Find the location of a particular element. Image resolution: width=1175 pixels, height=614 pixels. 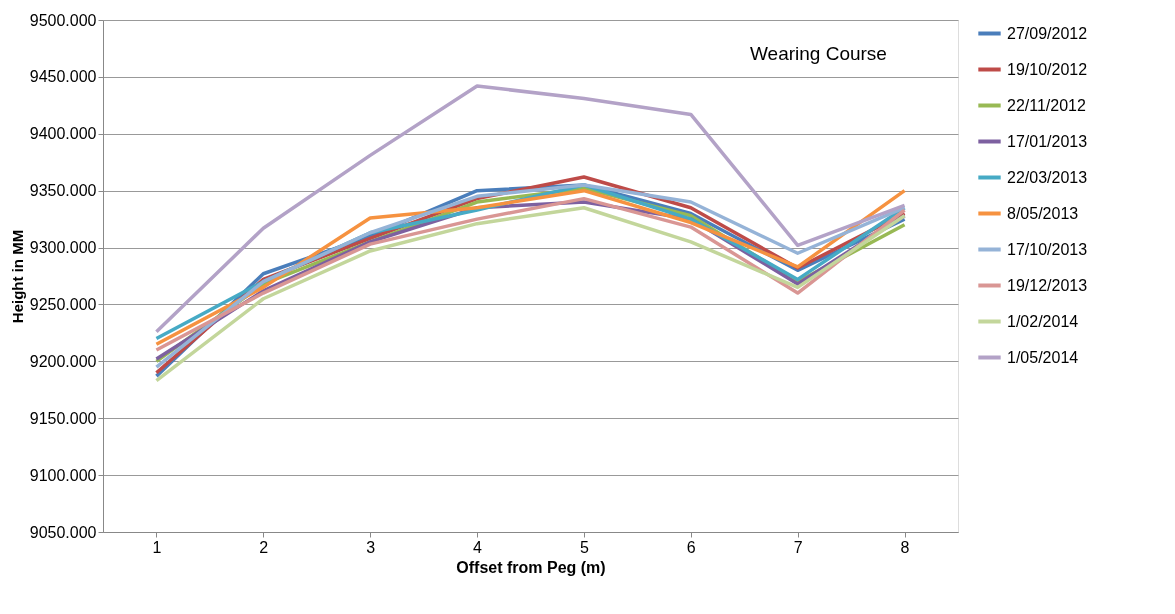

x-tick-label: 7 is located at coordinates (798, 547).